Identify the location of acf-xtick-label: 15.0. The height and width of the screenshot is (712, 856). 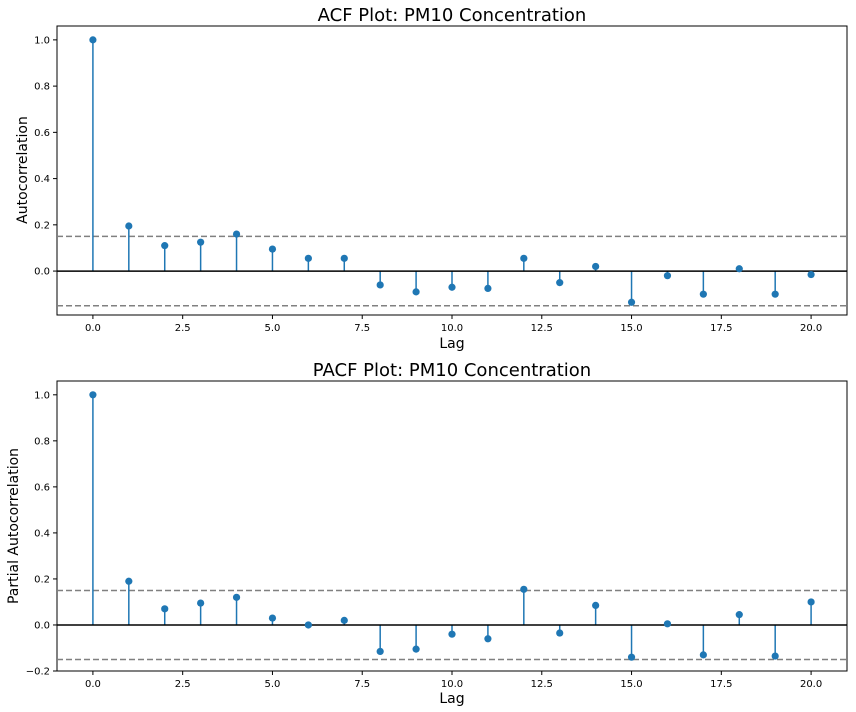
(631, 328).